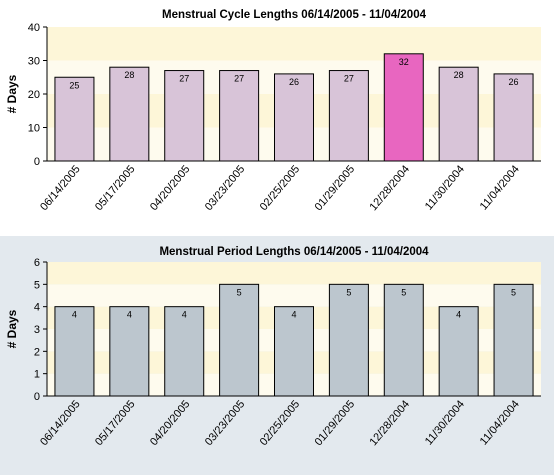 The height and width of the screenshot is (475, 554). Describe the element at coordinates (37, 352) in the screenshot. I see `y-tick-label: 2` at that location.